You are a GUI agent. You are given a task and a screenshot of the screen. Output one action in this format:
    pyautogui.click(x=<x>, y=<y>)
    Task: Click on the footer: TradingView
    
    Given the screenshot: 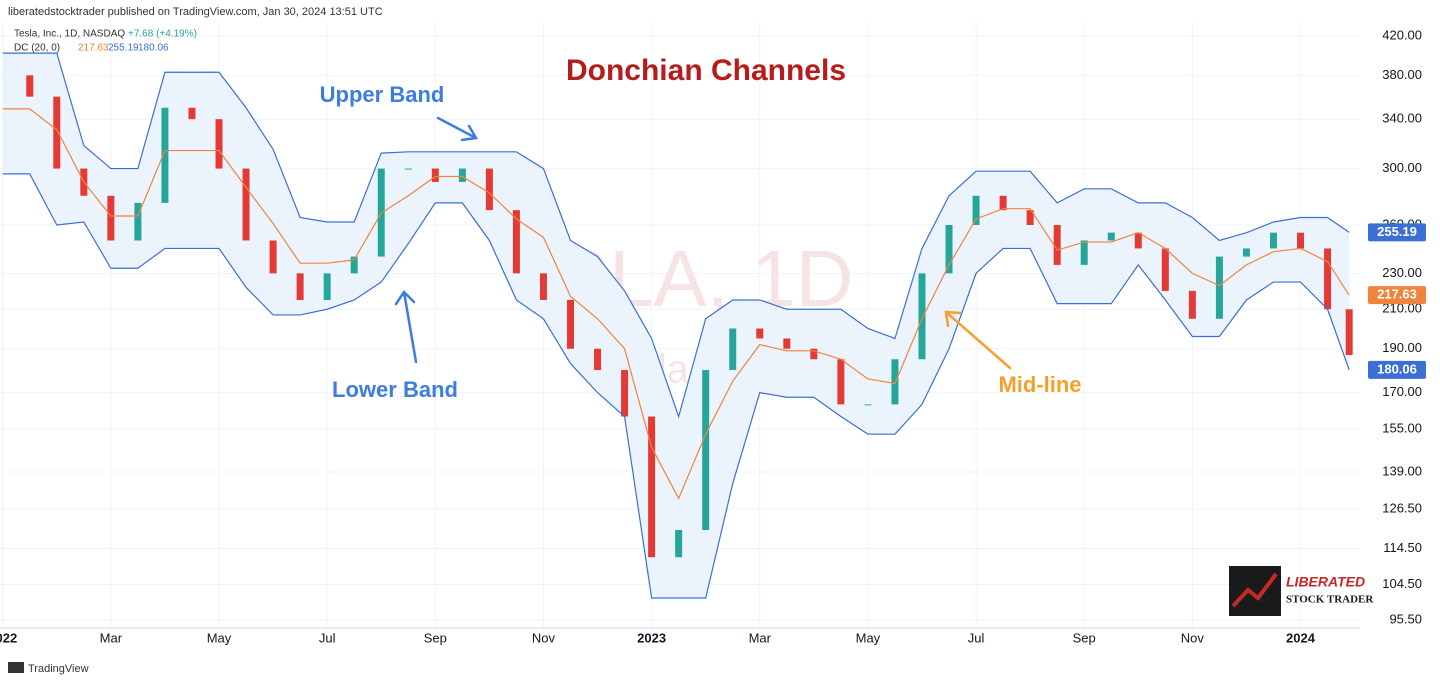 What is the action you would take?
    pyautogui.click(x=58, y=669)
    